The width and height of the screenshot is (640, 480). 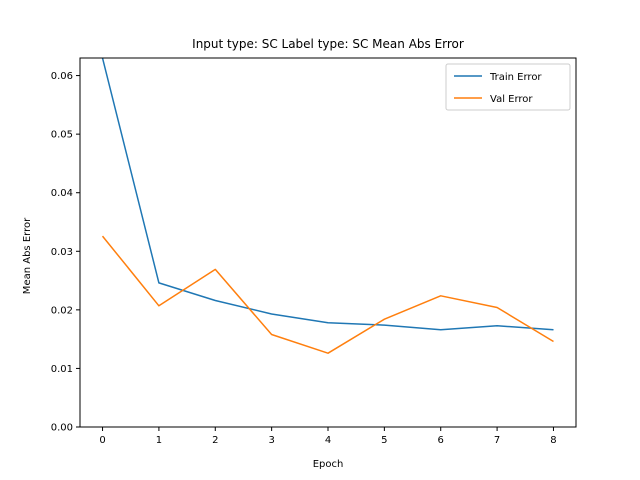 What do you see at coordinates (553, 440) in the screenshot?
I see `x-tick-label: 8` at bounding box center [553, 440].